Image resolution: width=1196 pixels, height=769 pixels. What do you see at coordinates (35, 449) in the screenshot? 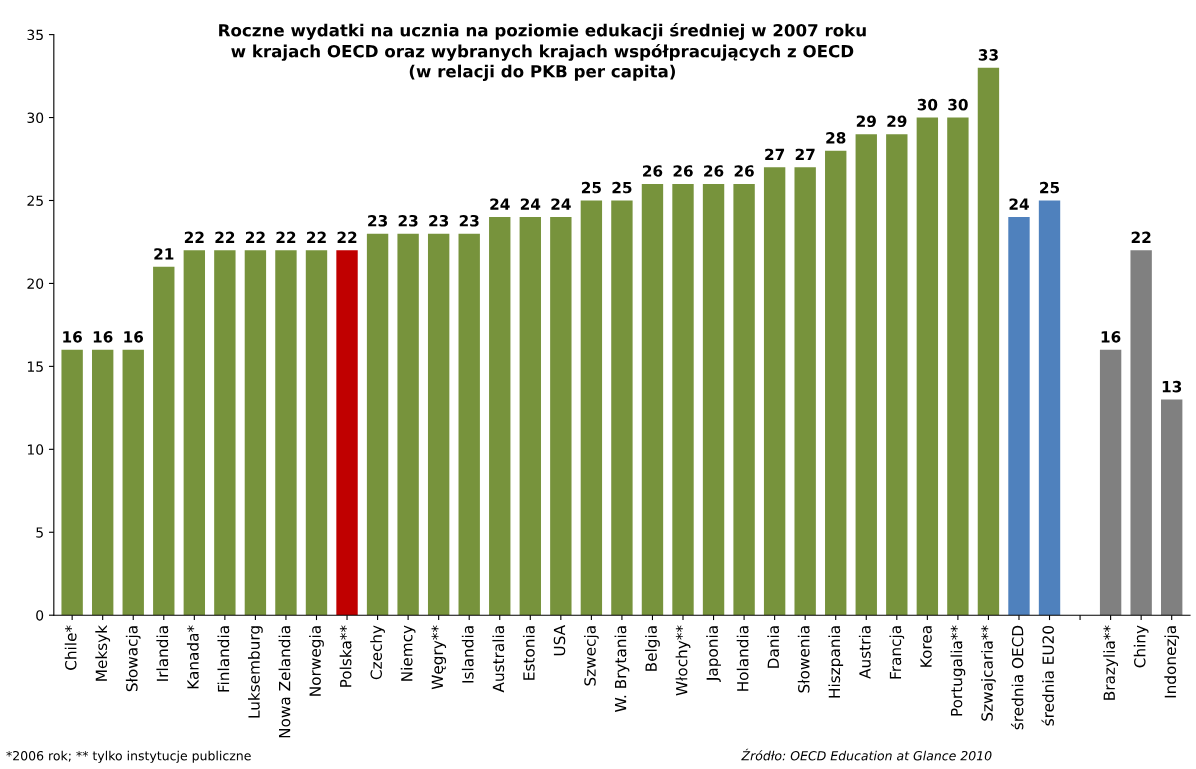
I see `y-tick-label: 10` at bounding box center [35, 449].